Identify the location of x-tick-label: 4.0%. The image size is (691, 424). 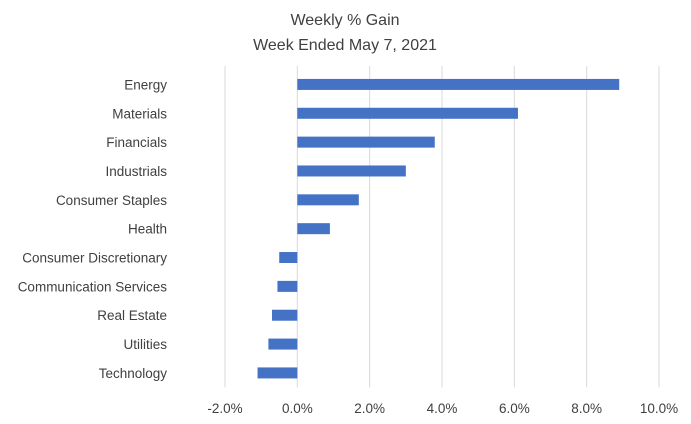
(442, 408).